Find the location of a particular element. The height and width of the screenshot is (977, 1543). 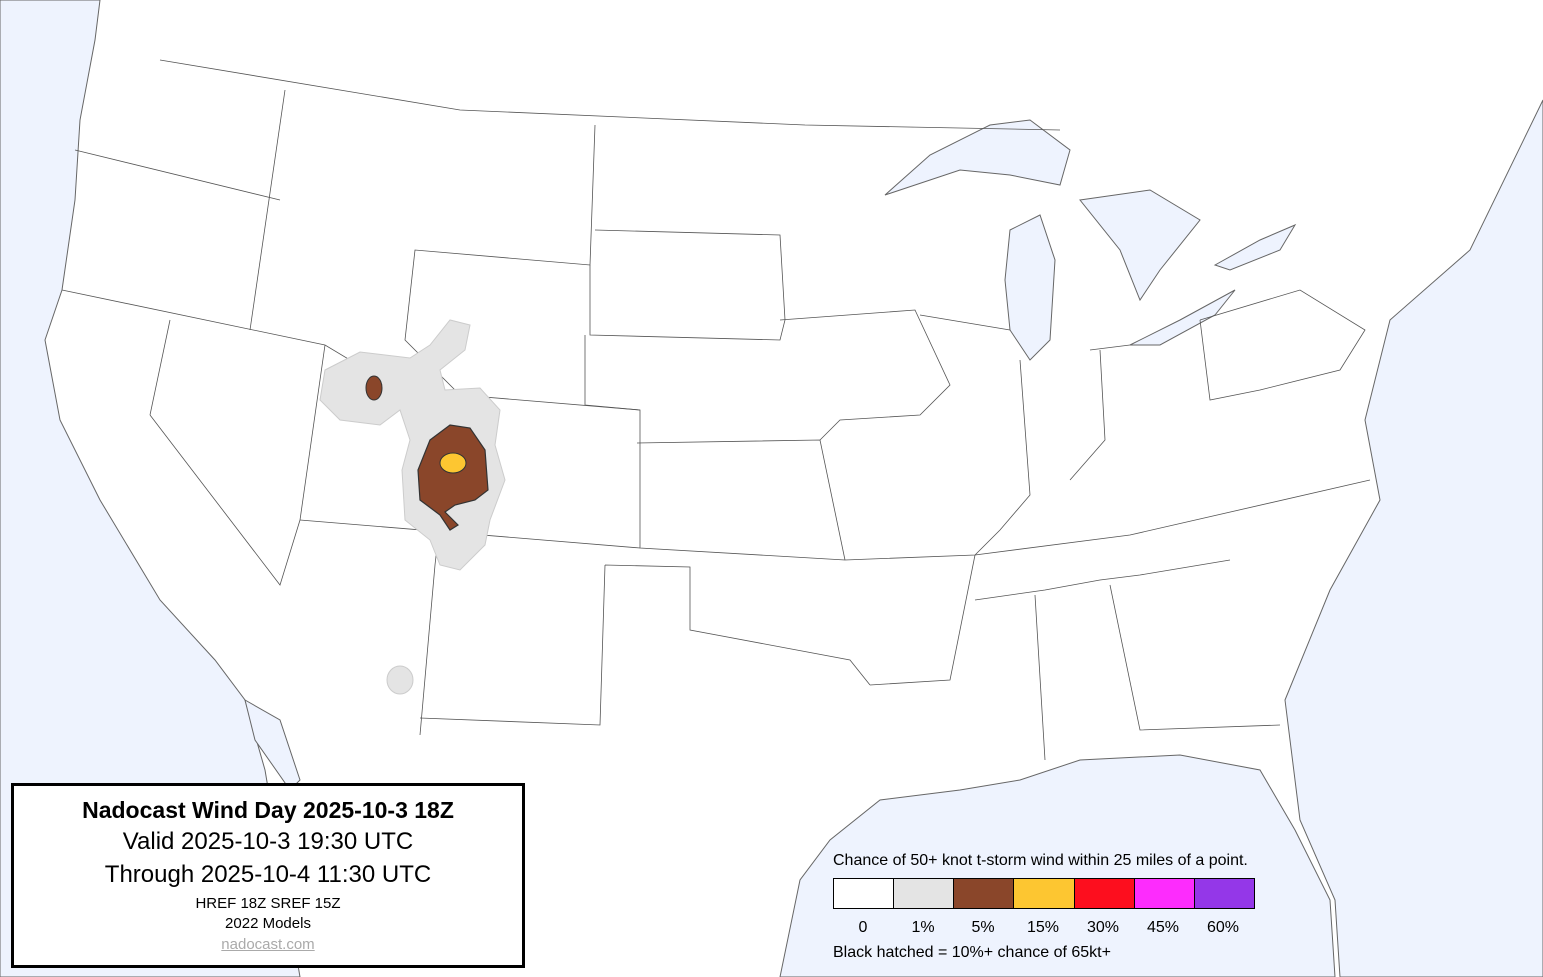

risk-15pct-region is located at coordinates (453, 463).